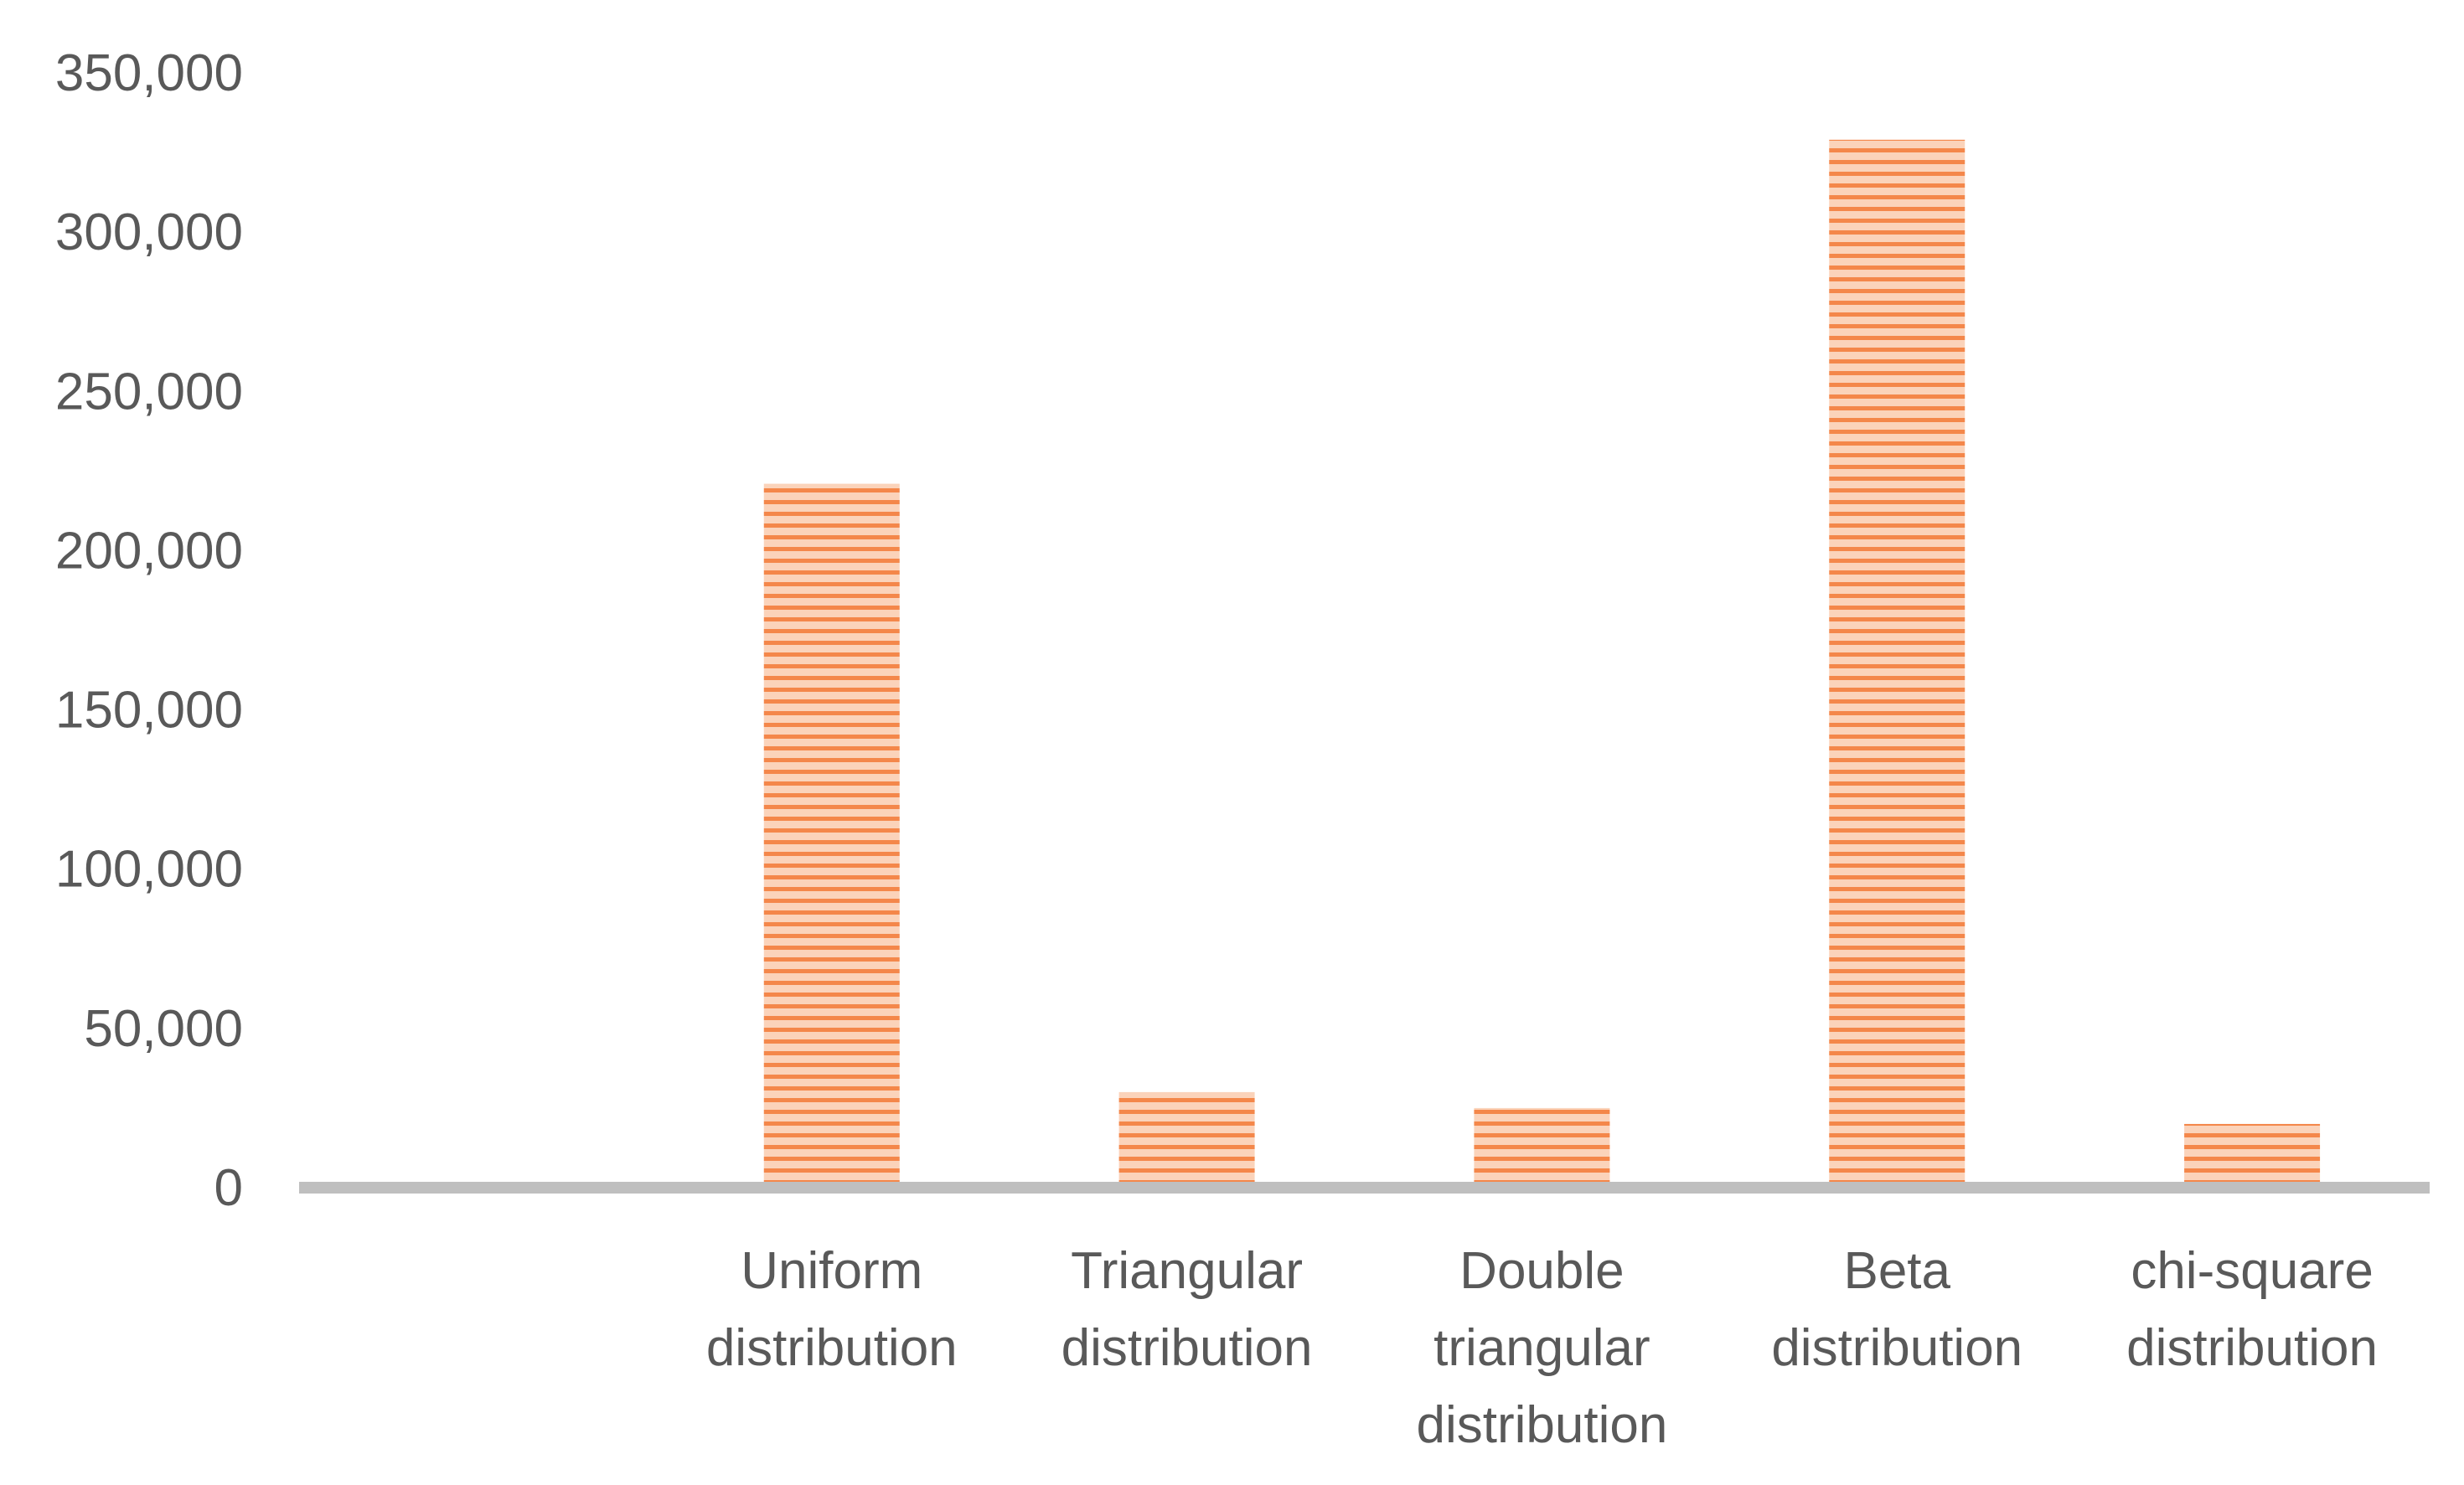 The image size is (2464, 1485). Describe the element at coordinates (149, 232) in the screenshot. I see `y-tick-label: 300,000` at that location.